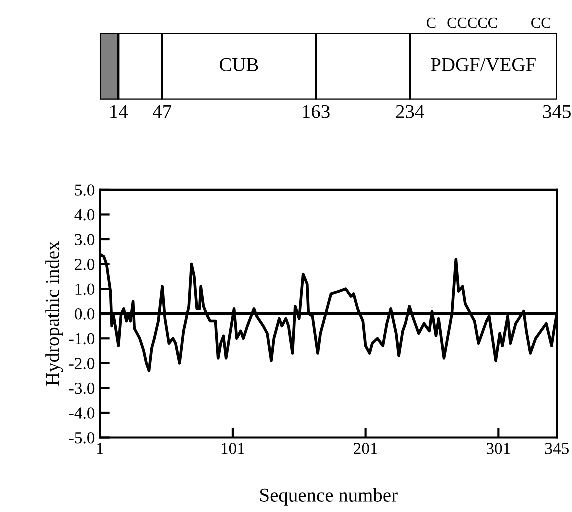  Describe the element at coordinates (410, 111) in the screenshot. I see `x-tick-label: 234` at that location.